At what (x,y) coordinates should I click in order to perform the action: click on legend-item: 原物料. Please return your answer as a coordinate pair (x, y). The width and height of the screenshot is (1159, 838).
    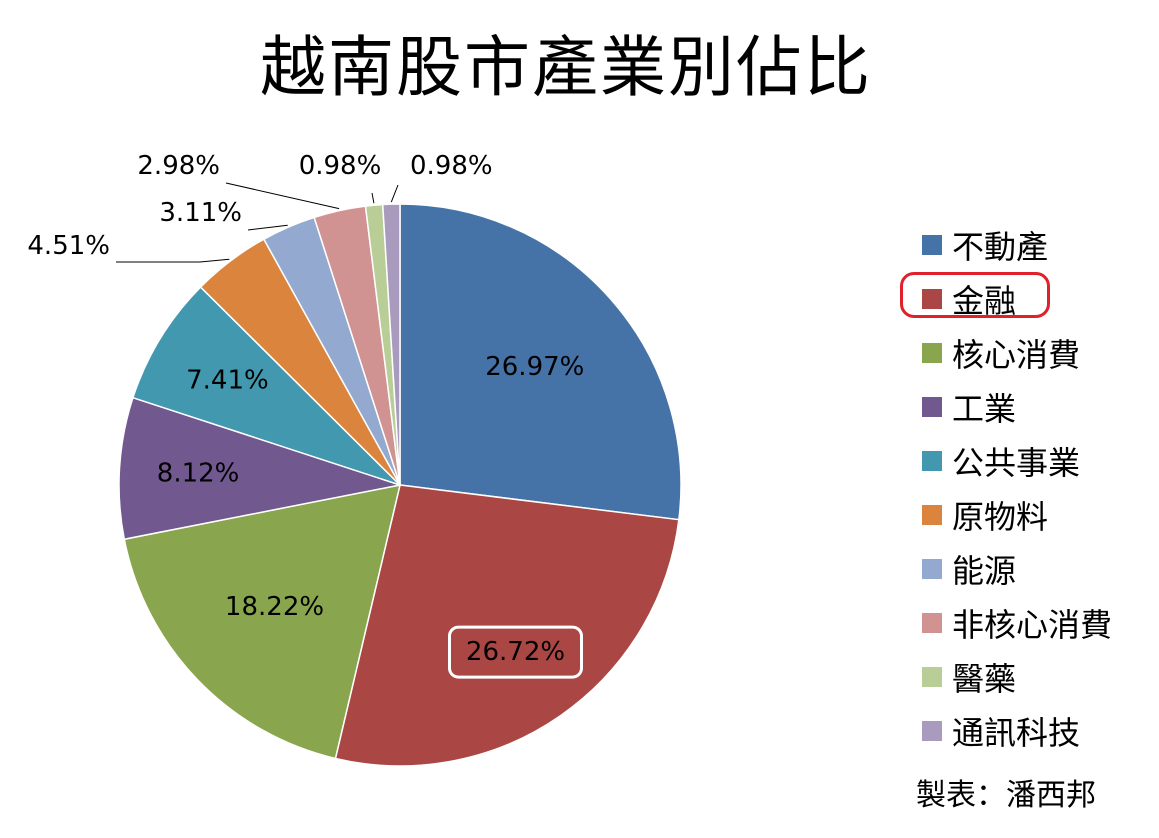
    Looking at the image, I should click on (1017, 515).